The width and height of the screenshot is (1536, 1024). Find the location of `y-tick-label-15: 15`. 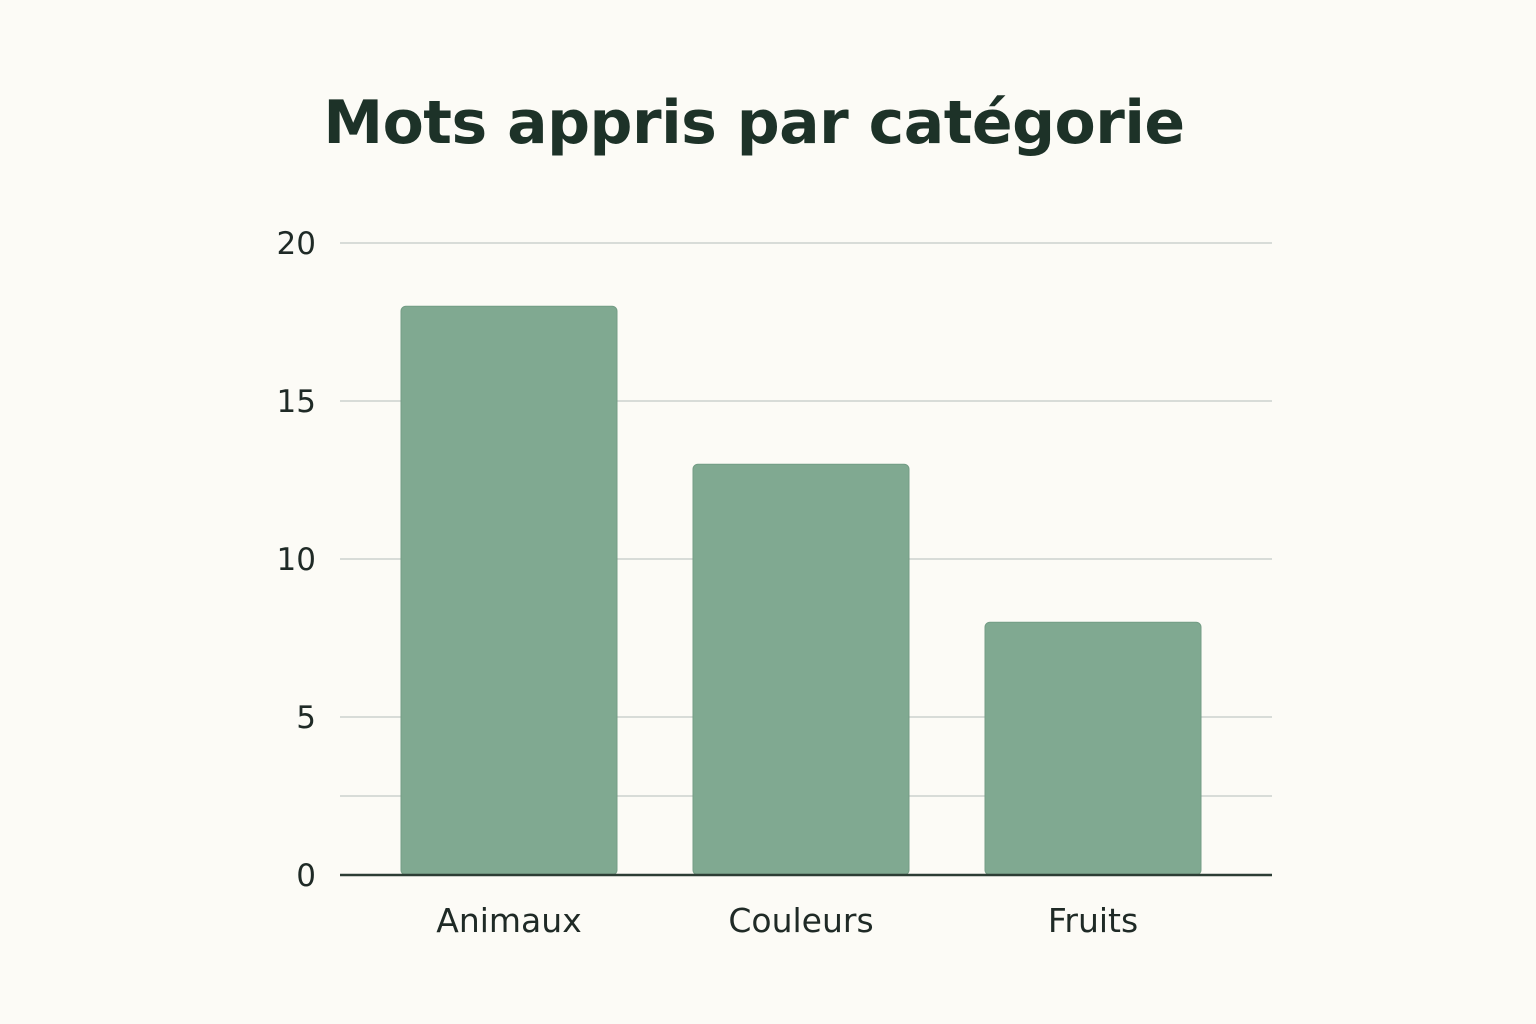

y-tick-label-15: 15 is located at coordinates (296, 402).